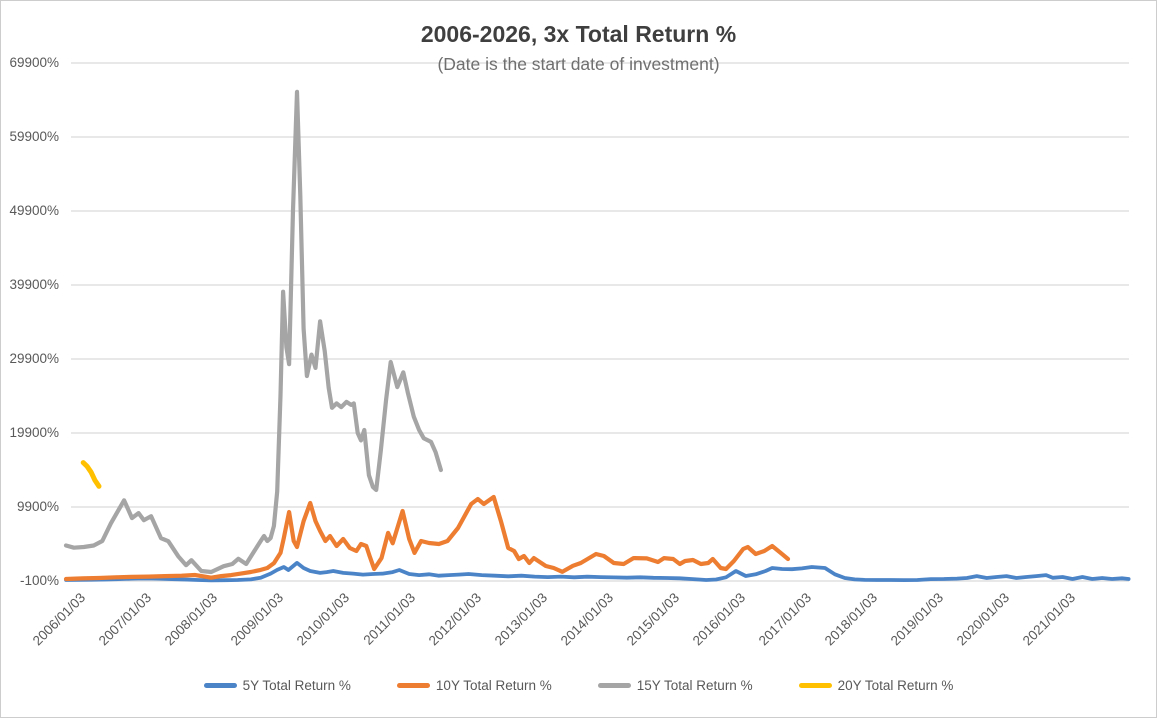  I want to click on y-tick-label: 59900%, so click(34, 136).